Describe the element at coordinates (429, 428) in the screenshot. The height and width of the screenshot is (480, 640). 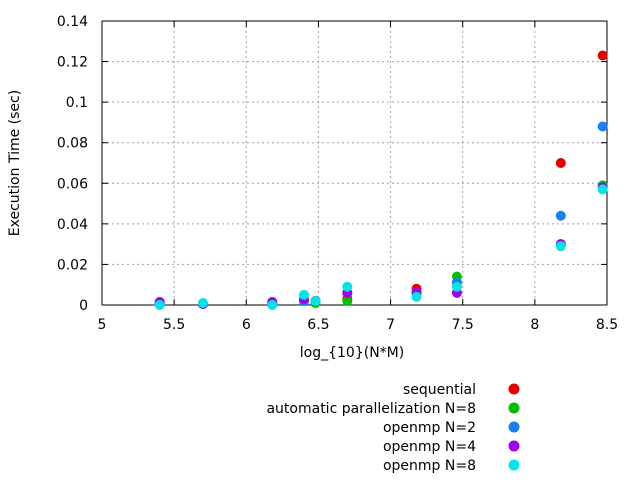
I see `legend-label: openmp N=2` at that location.